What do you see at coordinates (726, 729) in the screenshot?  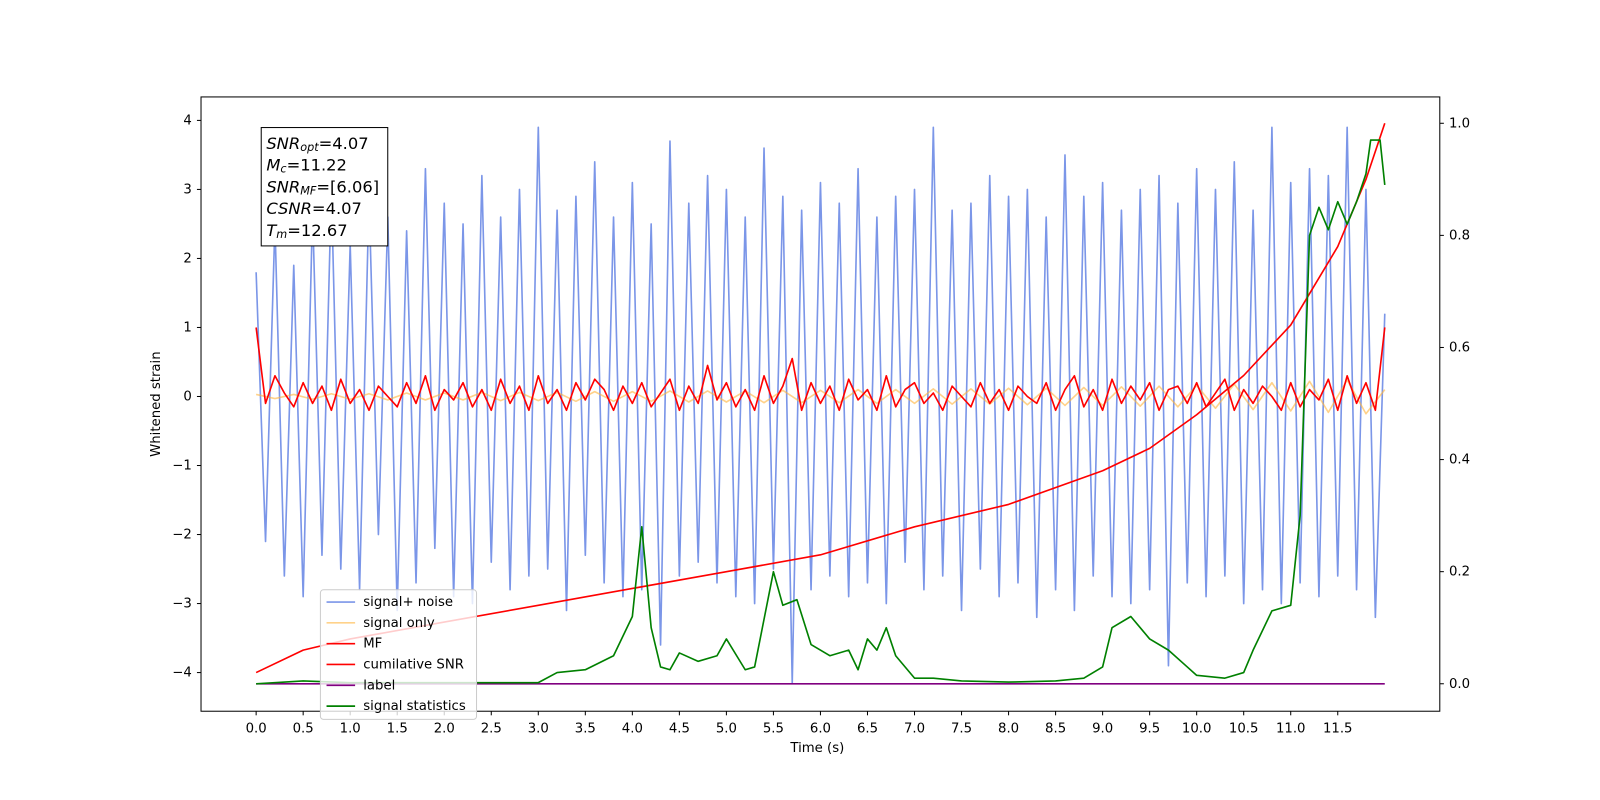 I see `x-tick-label: 5.0` at bounding box center [726, 729].